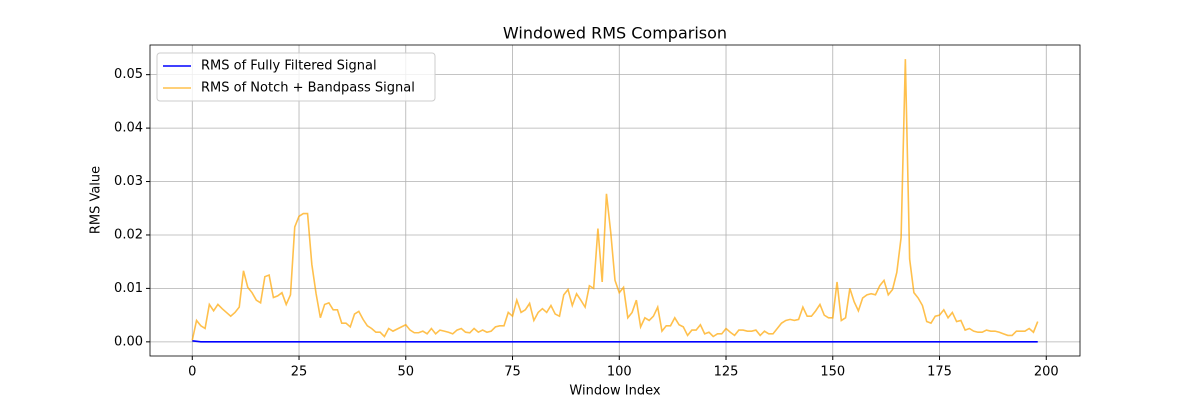 The image size is (1200, 404). I want to click on y-tick-label: 0.04, so click(128, 128).